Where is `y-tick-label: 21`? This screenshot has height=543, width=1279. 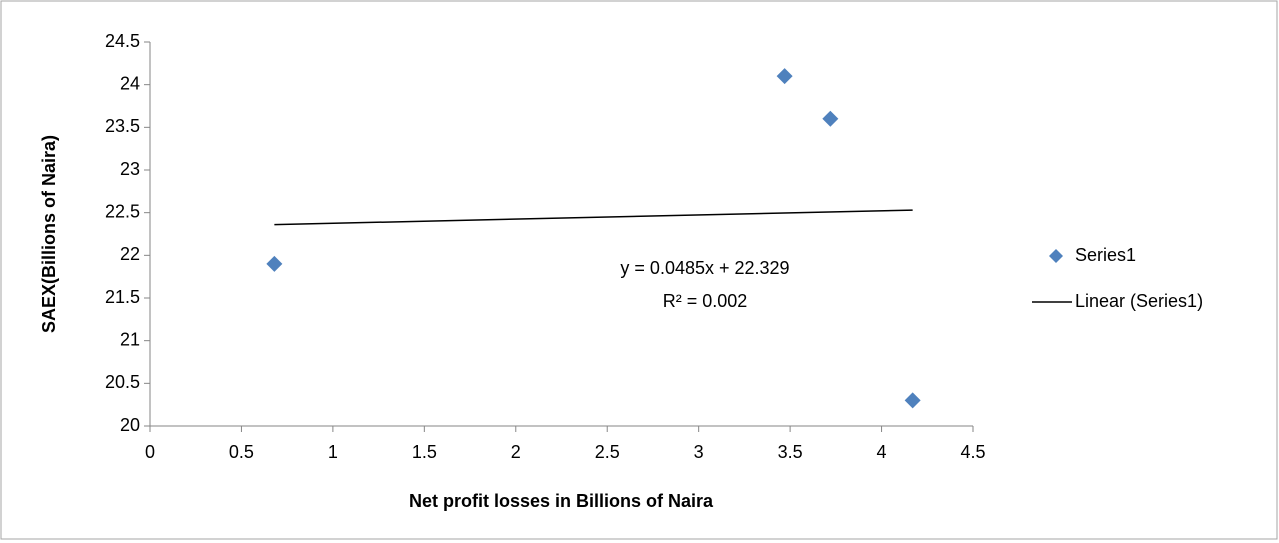 y-tick-label: 21 is located at coordinates (130, 339).